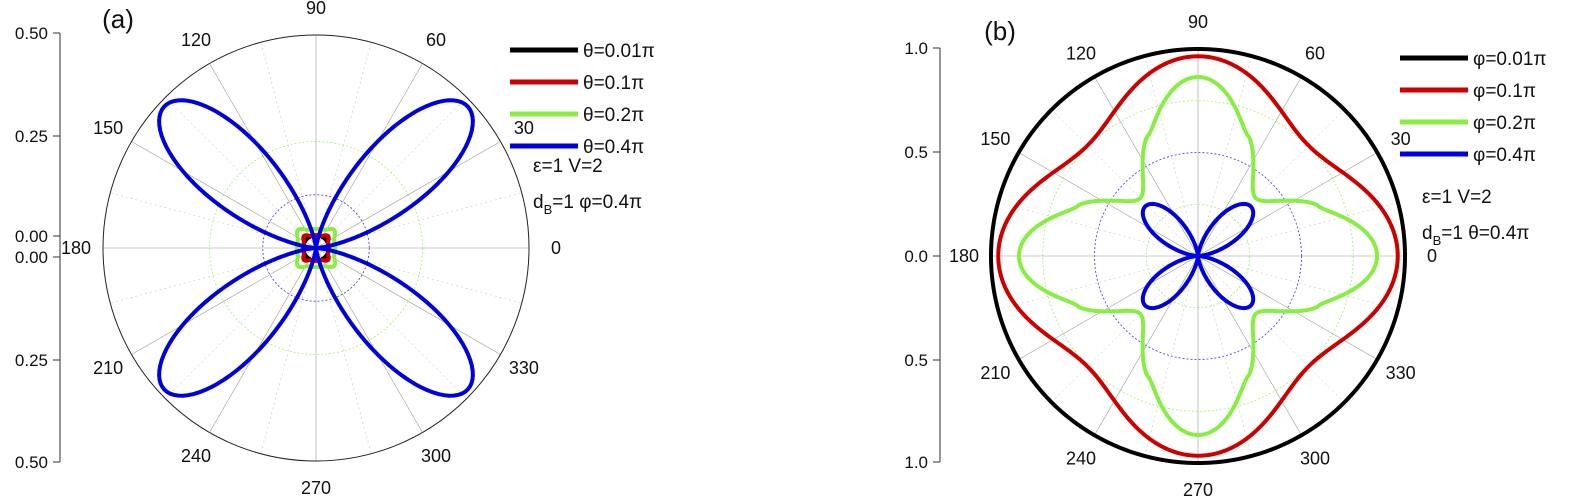 The image size is (1575, 503). I want to click on legend-label: φ=0.1π, so click(1504, 91).